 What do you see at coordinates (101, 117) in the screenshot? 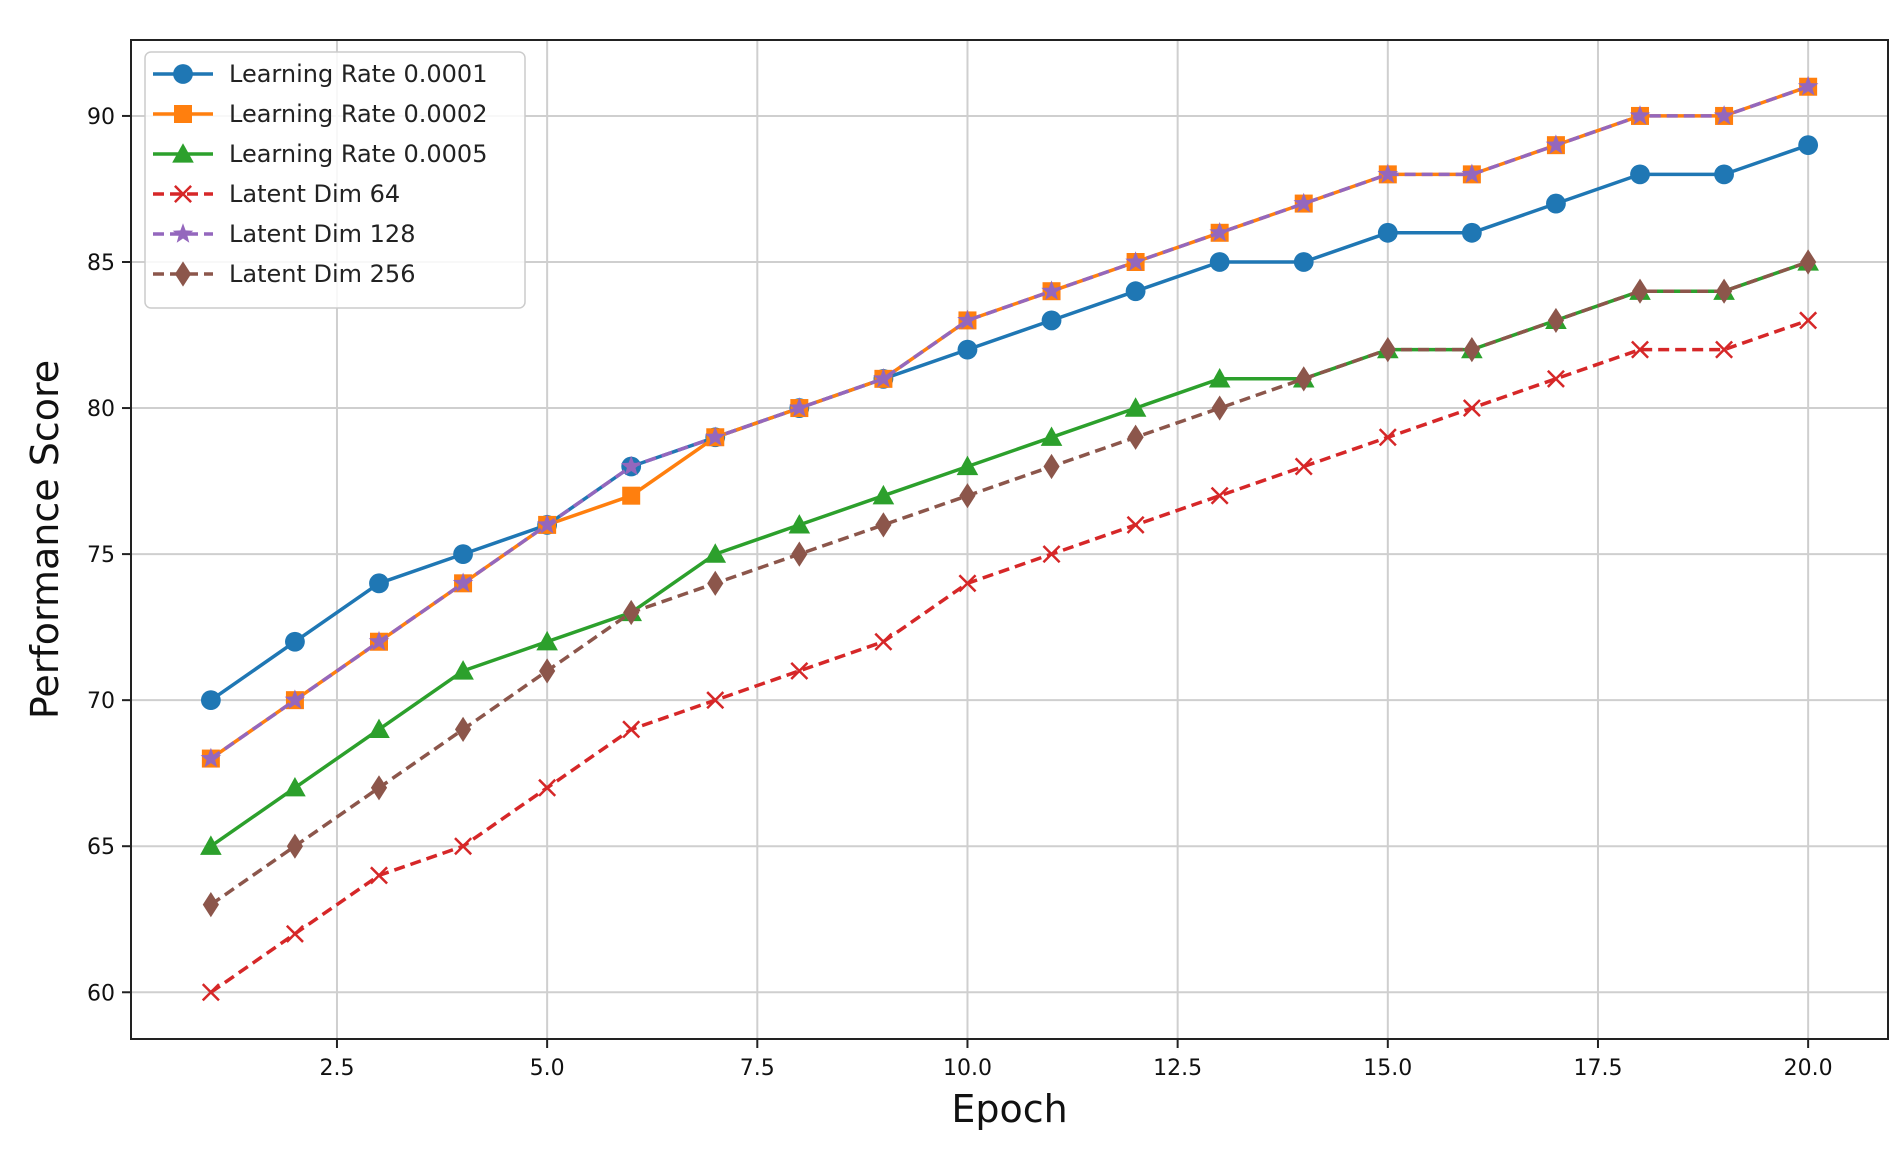
I see `y-tick-label: 90` at bounding box center [101, 117].